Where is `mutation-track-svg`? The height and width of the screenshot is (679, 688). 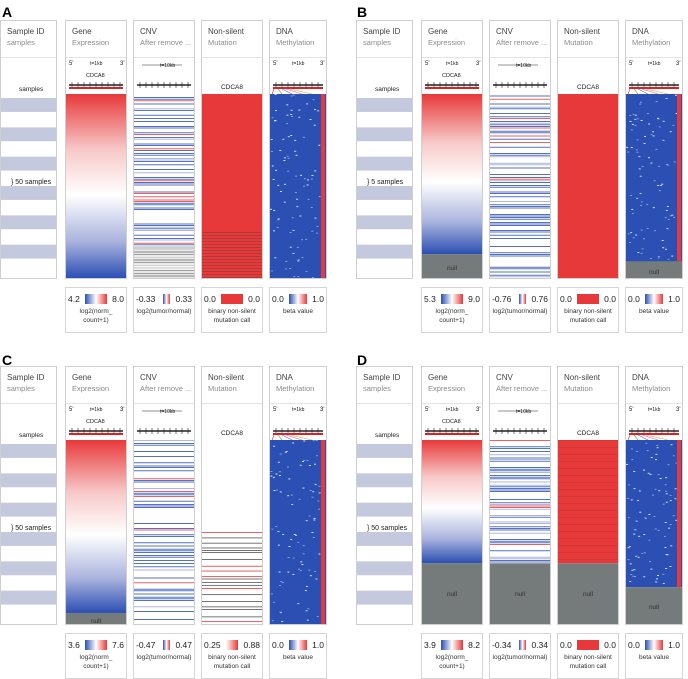
mutation-track-svg is located at coordinates (232, 149).